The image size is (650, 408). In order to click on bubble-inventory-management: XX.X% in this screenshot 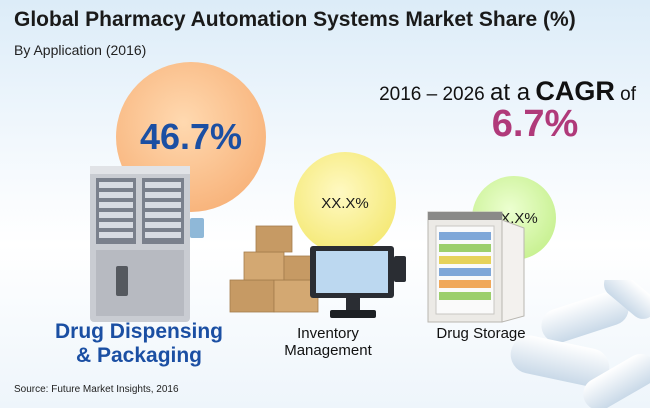, I will do `click(345, 203)`.